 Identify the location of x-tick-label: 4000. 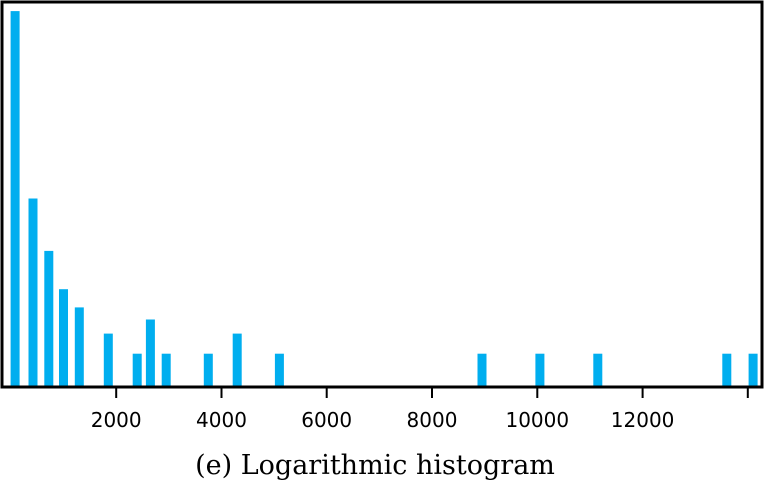
(221, 420).